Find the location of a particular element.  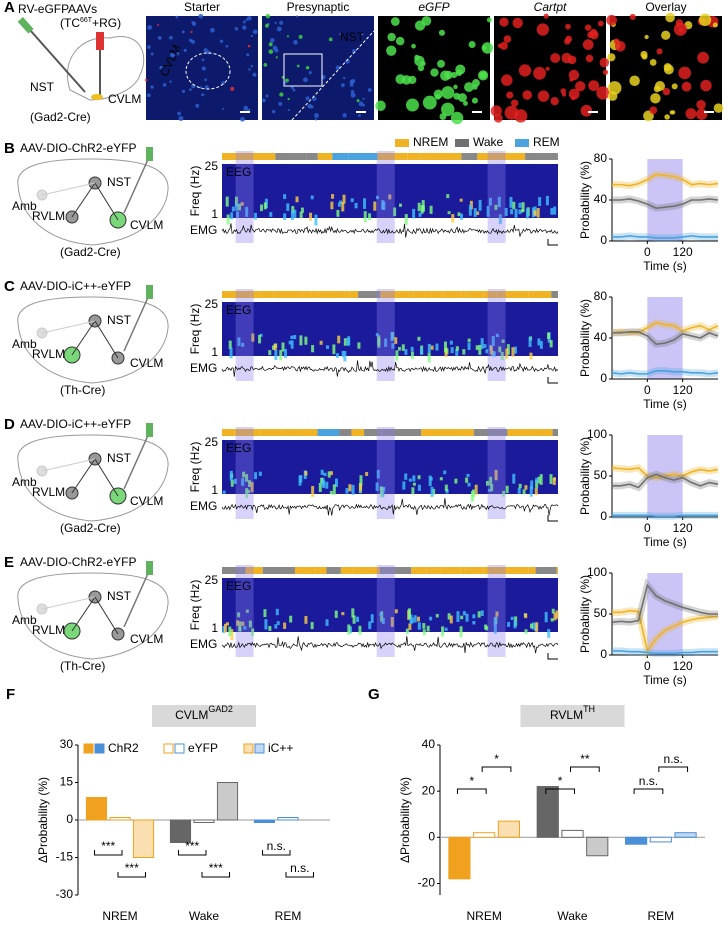

x-axis-label: Time (s) is located at coordinates (665, 266).